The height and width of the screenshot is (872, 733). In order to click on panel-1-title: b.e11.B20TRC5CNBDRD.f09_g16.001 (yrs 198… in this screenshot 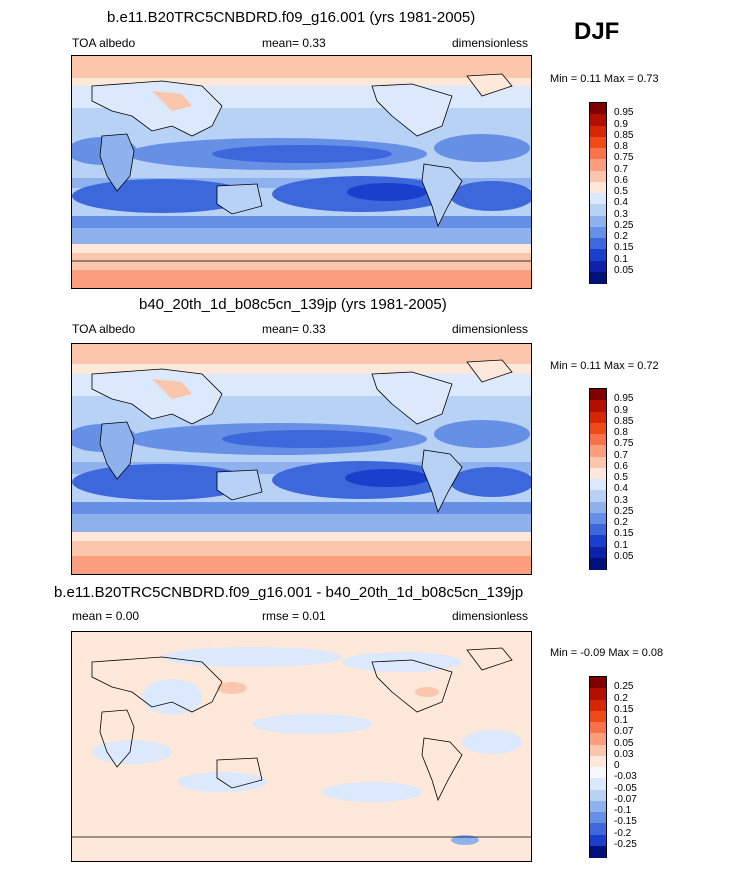, I will do `click(291, 17)`.